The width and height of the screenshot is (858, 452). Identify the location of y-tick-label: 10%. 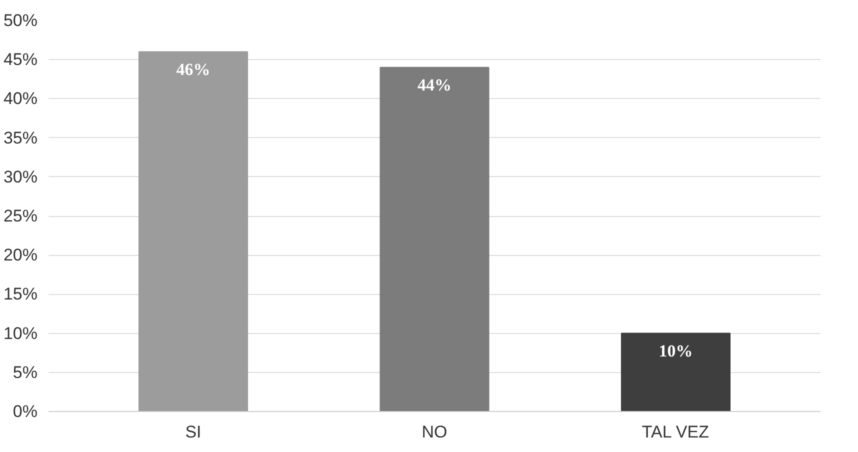
(20, 333).